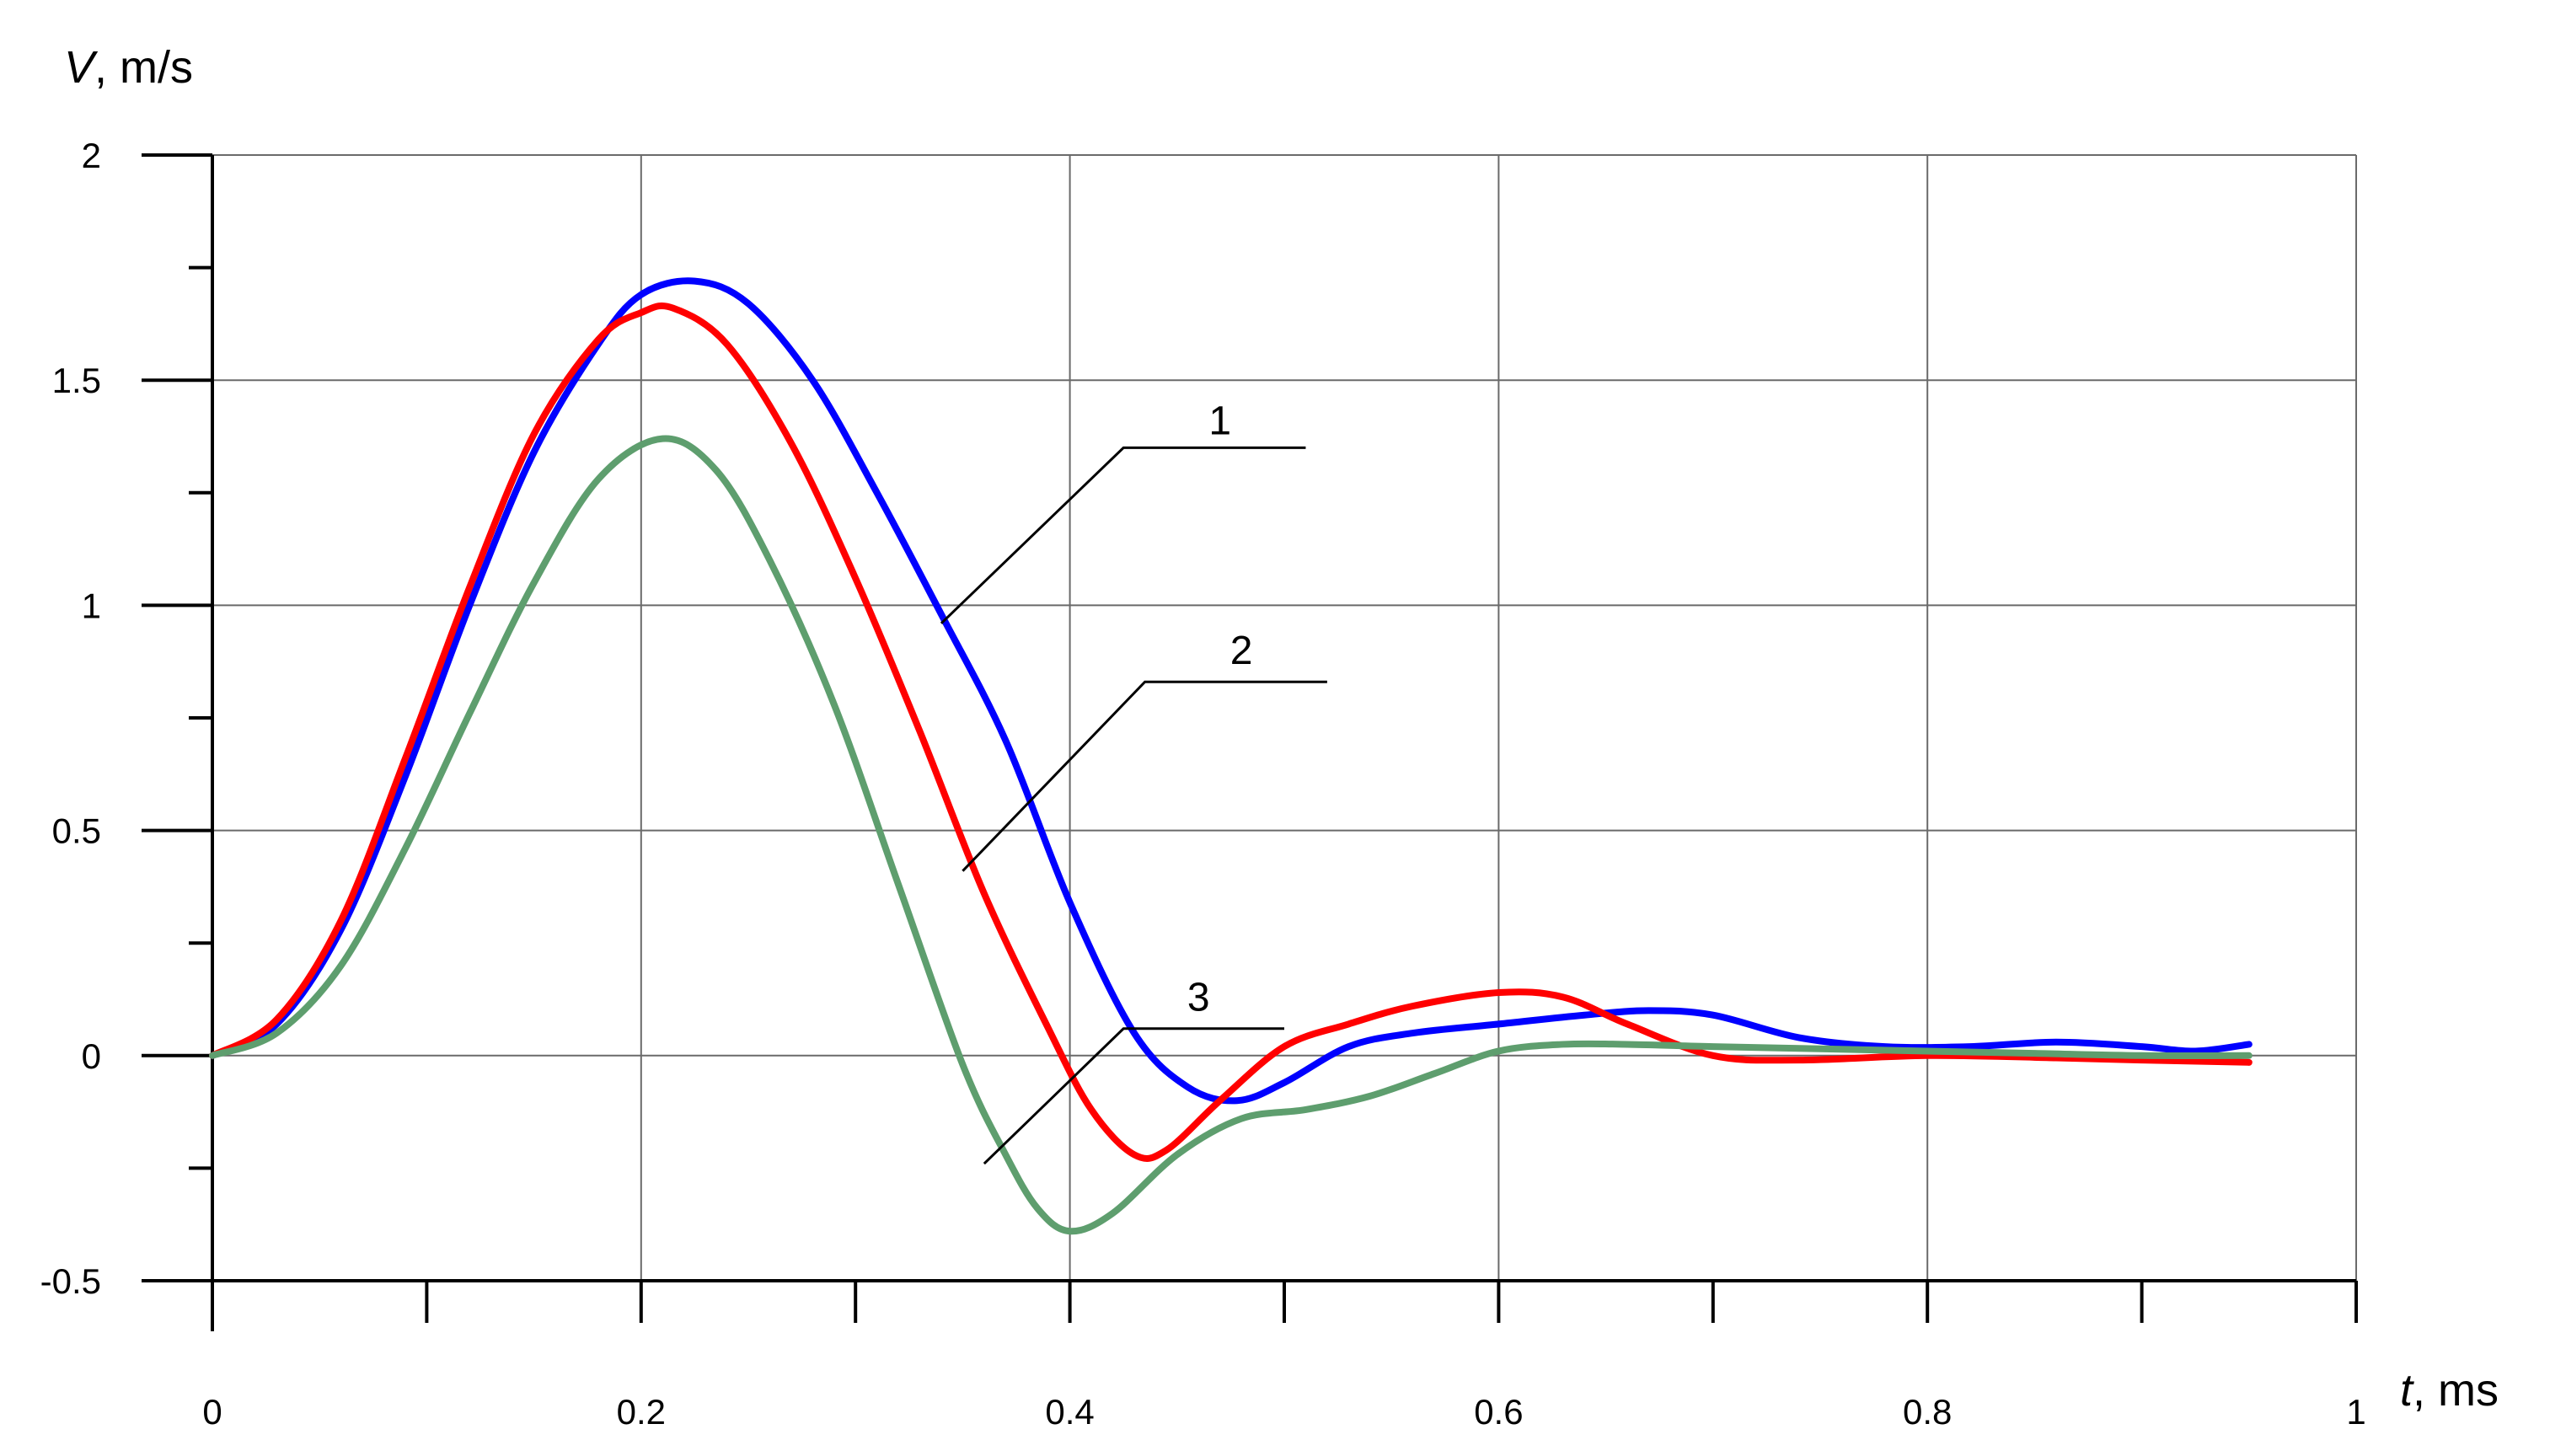 This screenshot has height=1456, width=2550. Describe the element at coordinates (641, 1412) in the screenshot. I see `x-tick-label: 0.2` at that location.